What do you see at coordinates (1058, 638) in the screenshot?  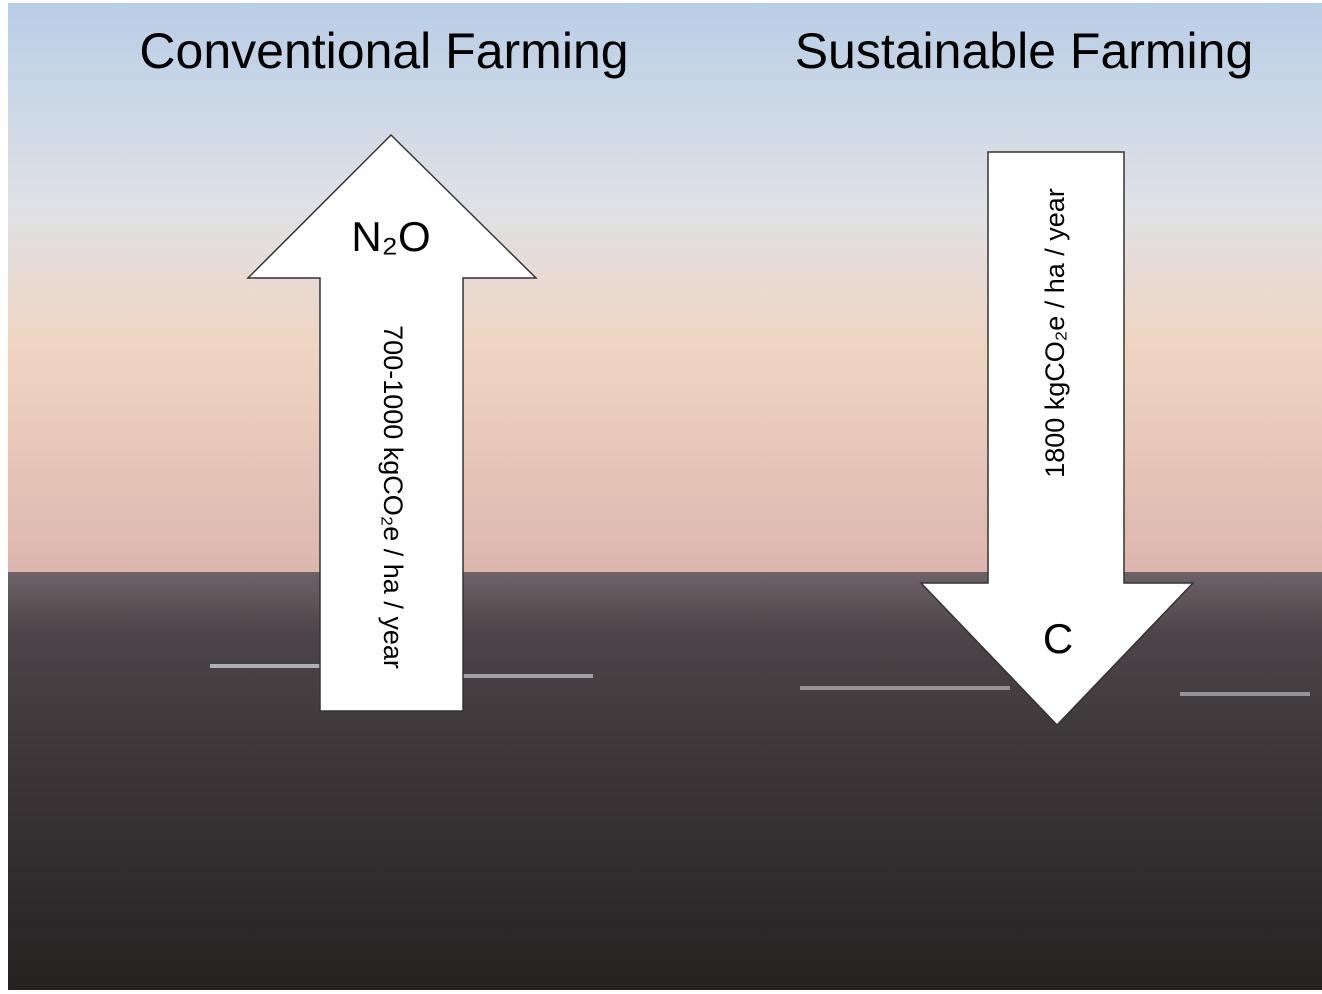 I see `gas-label: C` at bounding box center [1058, 638].